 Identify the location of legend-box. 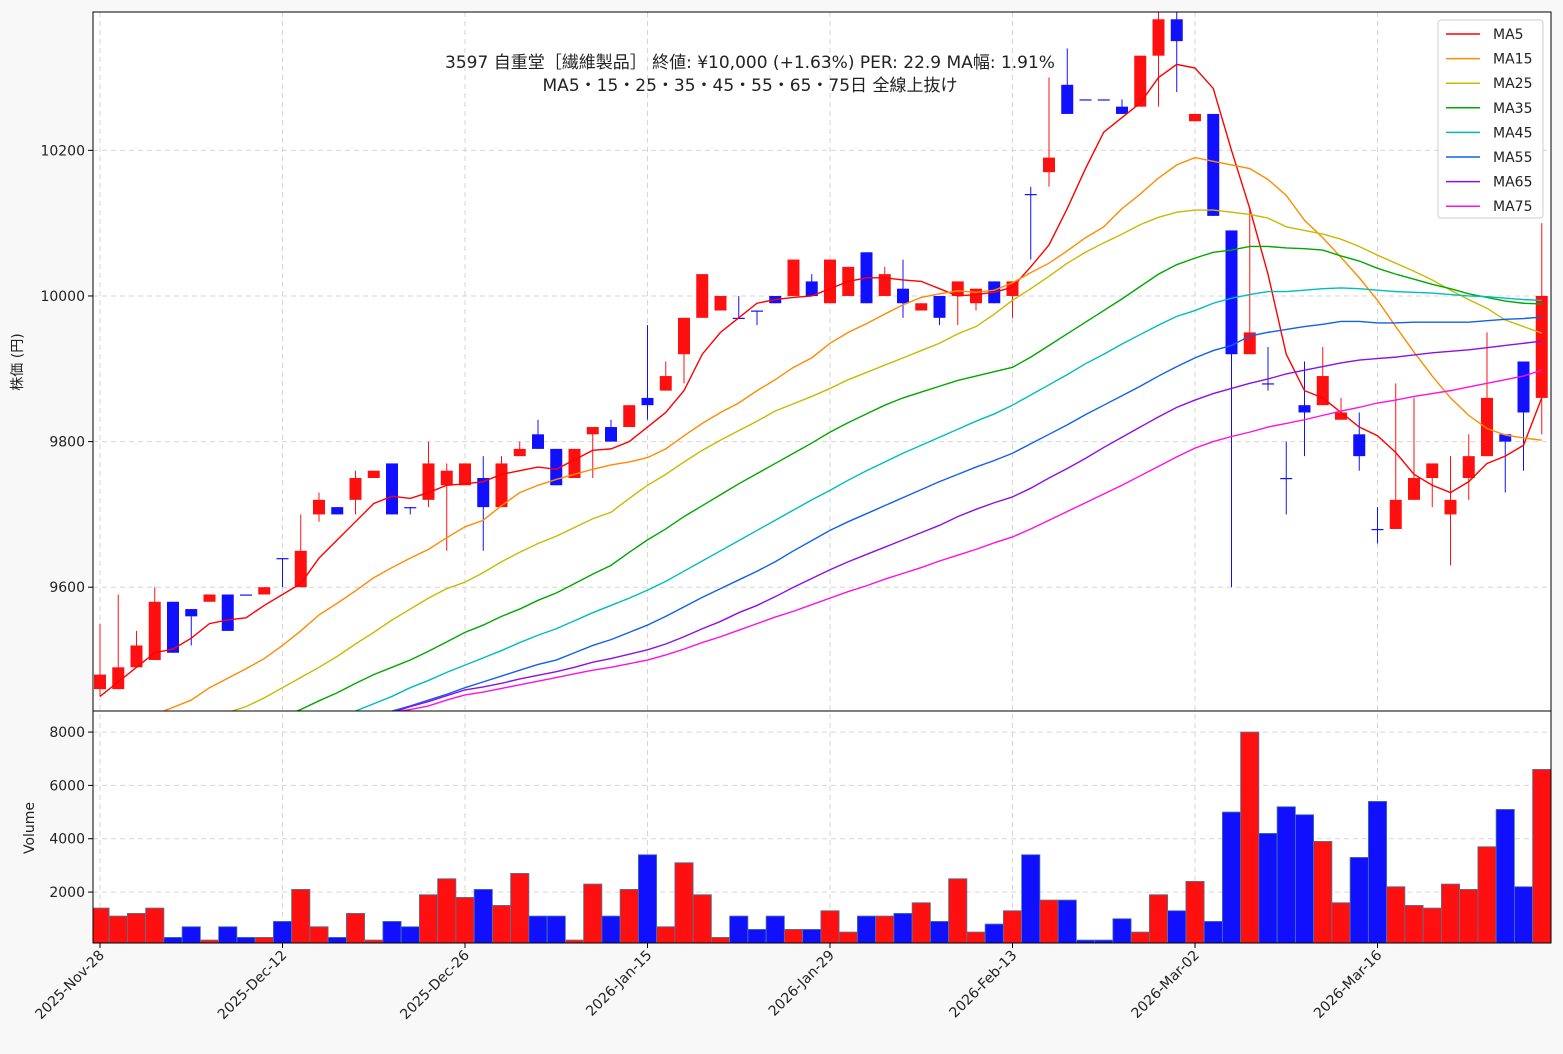
(1490, 119).